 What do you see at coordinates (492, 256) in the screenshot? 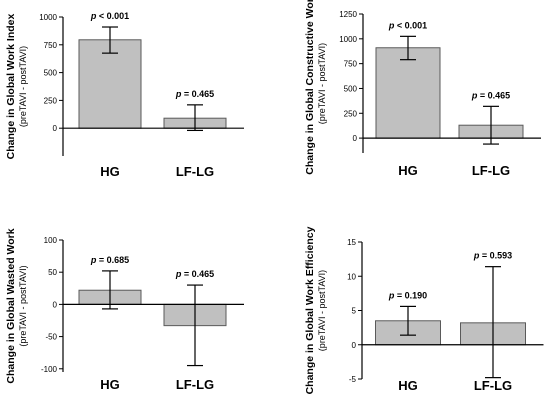
I see `p-value-label: p = 0.593` at bounding box center [492, 256].